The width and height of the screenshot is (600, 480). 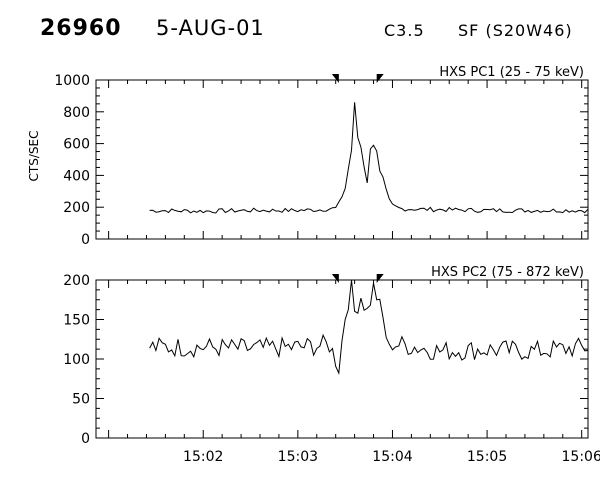 What do you see at coordinates (72, 81) in the screenshot?
I see `y-tick-label: 1000` at bounding box center [72, 81].